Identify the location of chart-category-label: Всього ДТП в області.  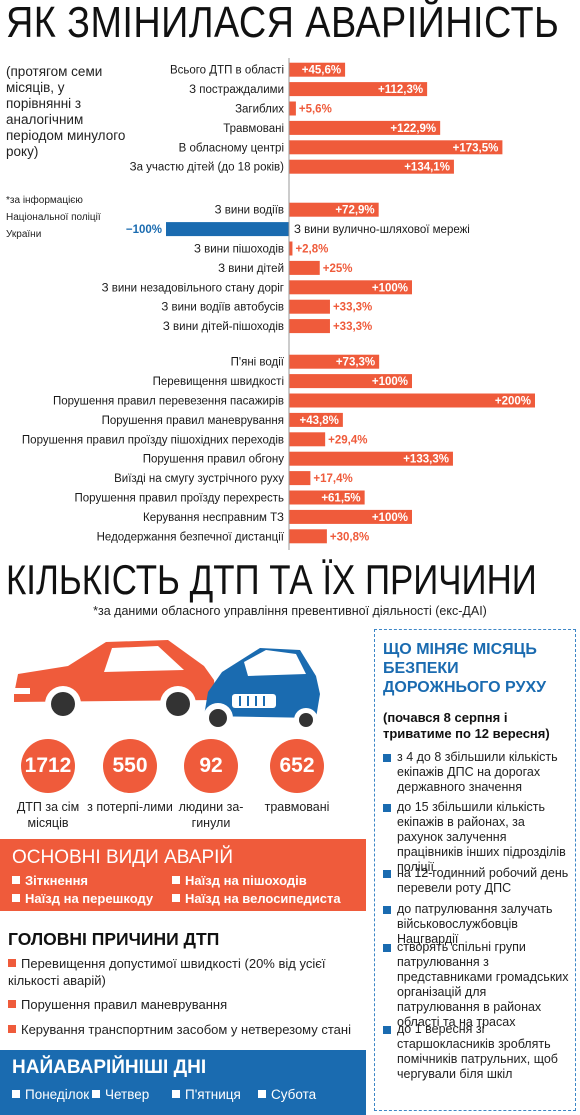
(227, 71).